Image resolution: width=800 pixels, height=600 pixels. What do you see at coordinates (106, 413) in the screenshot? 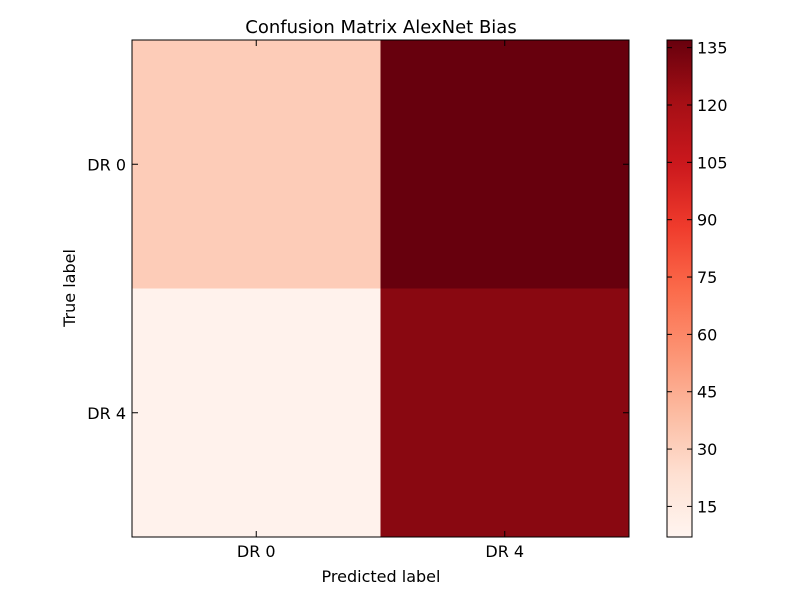
I see `y-tick-label: DR 4` at bounding box center [106, 413].